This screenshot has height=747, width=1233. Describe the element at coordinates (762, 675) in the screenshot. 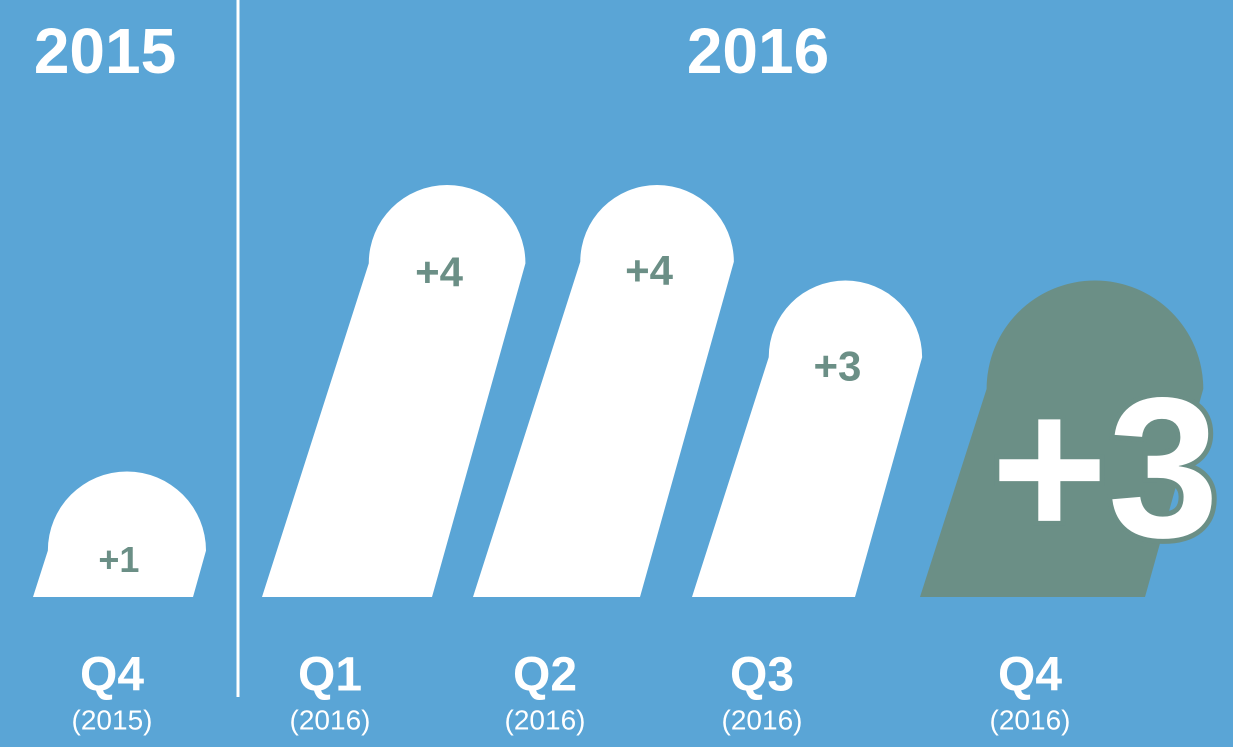

I see `category-label: Q3` at that location.